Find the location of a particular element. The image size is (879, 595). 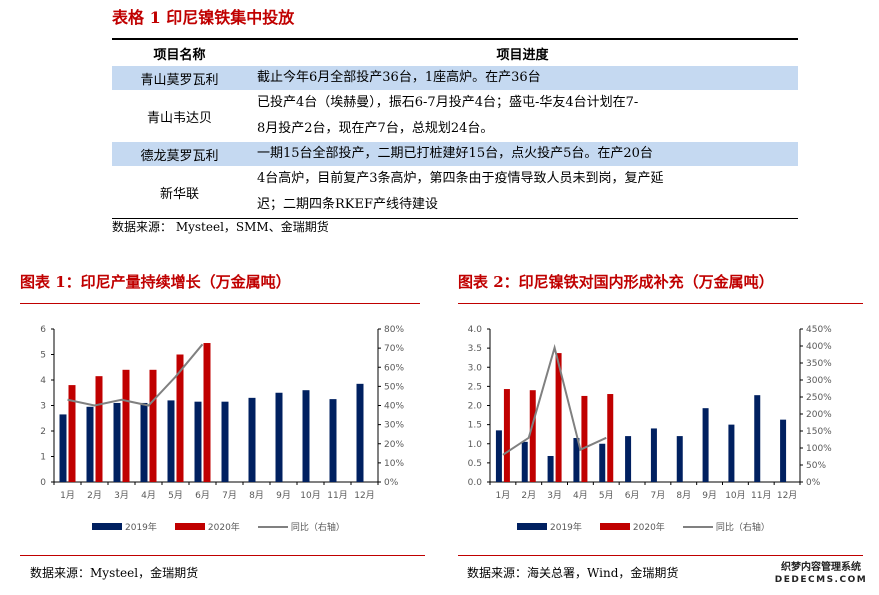

legend-item-2019: 2019年 is located at coordinates (124, 526).